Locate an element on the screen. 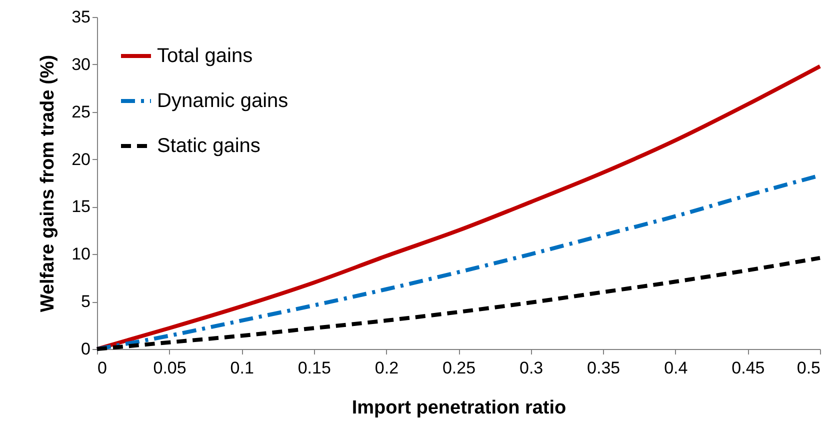 The width and height of the screenshot is (836, 433). x-tick-label: 0.15 is located at coordinates (314, 368).